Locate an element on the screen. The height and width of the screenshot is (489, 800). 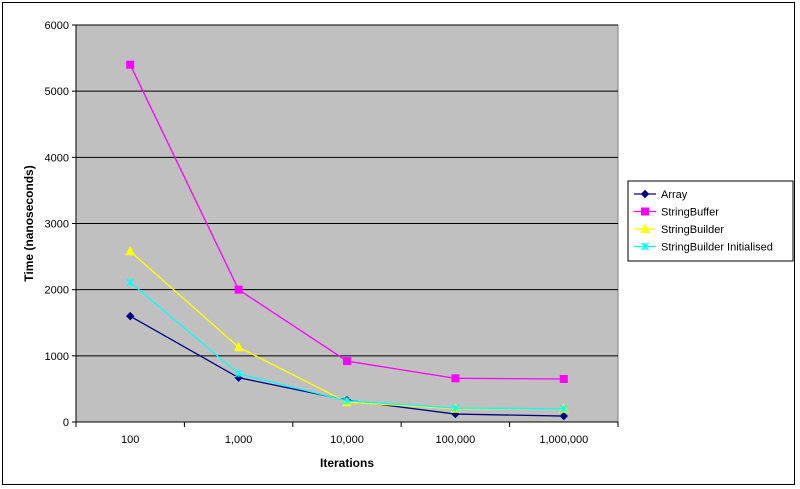
y-tick-label: 3000 is located at coordinates (57, 225).